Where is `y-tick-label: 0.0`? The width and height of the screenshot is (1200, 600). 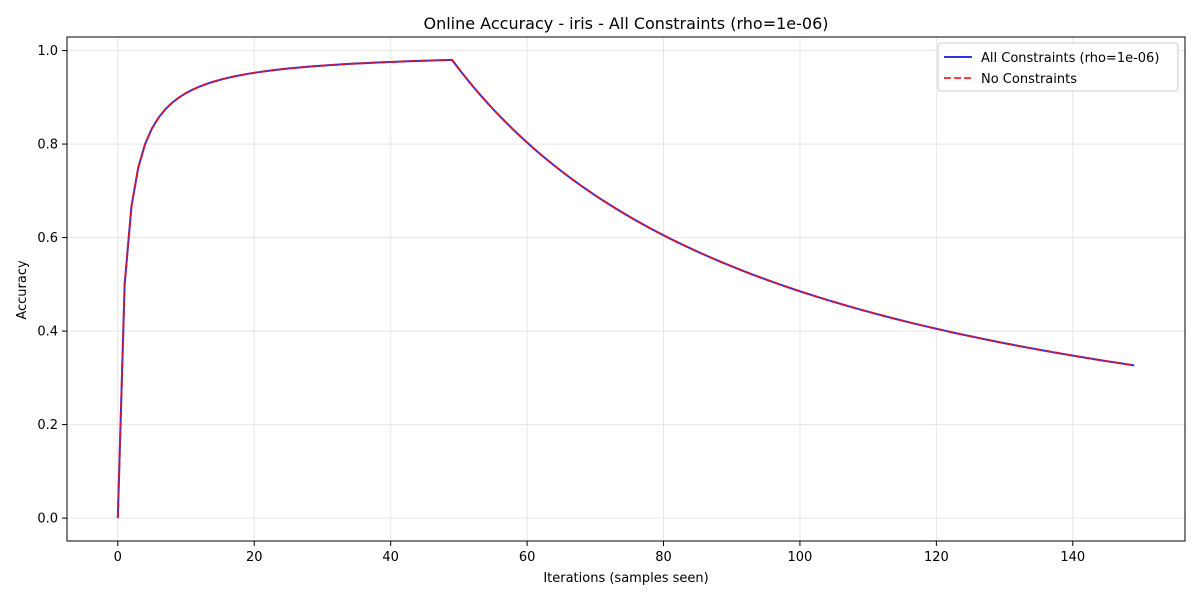
y-tick-label: 0.0 is located at coordinates (47, 519).